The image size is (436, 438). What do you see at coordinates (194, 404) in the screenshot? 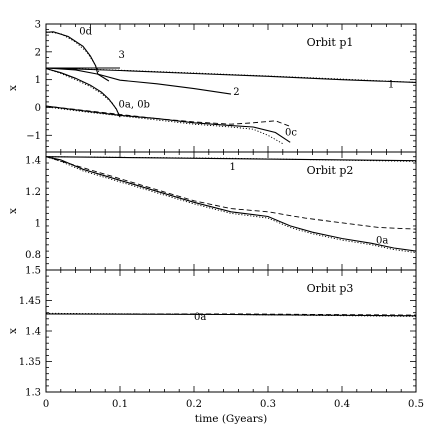
I see `x-tick-label: 0.2` at bounding box center [194, 404].